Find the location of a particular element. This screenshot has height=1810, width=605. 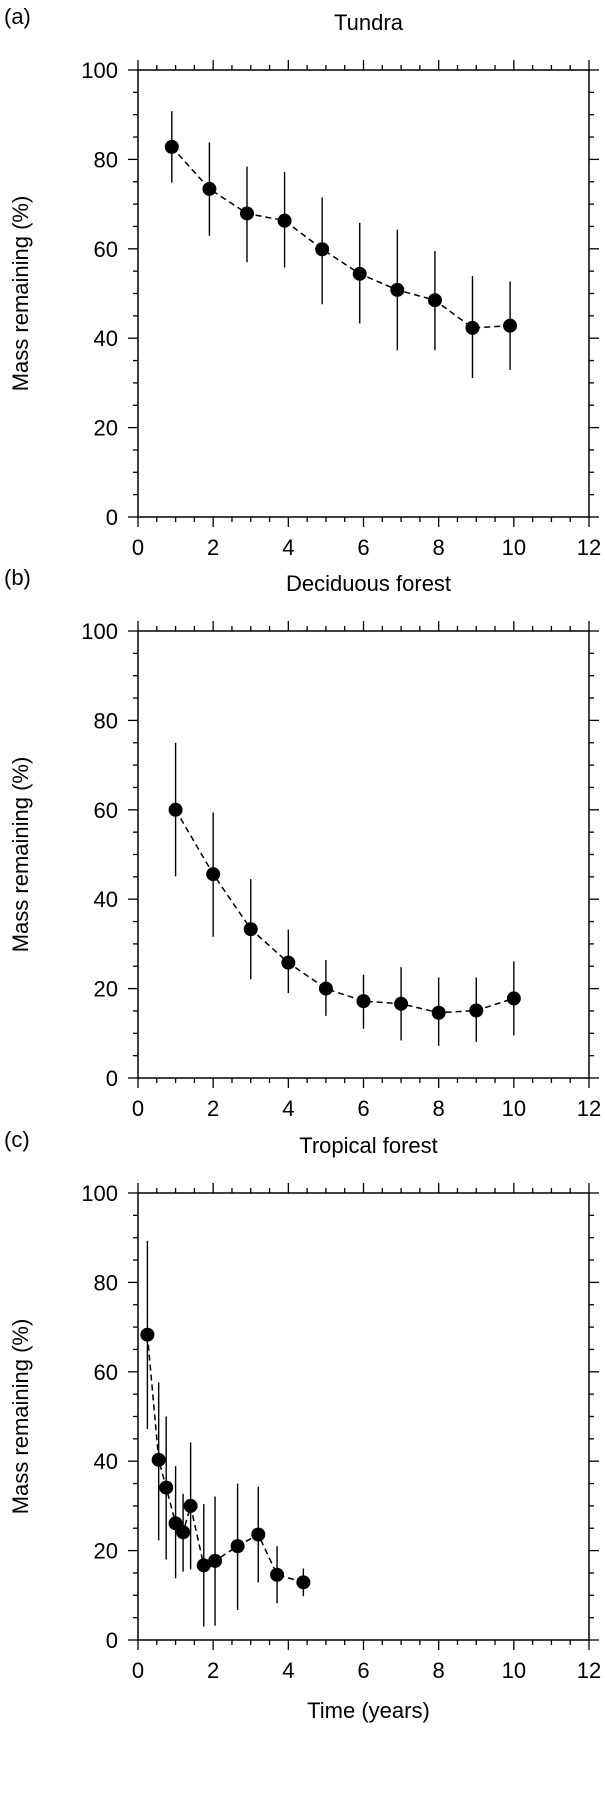

panel-title: Tundra is located at coordinates (369, 22).